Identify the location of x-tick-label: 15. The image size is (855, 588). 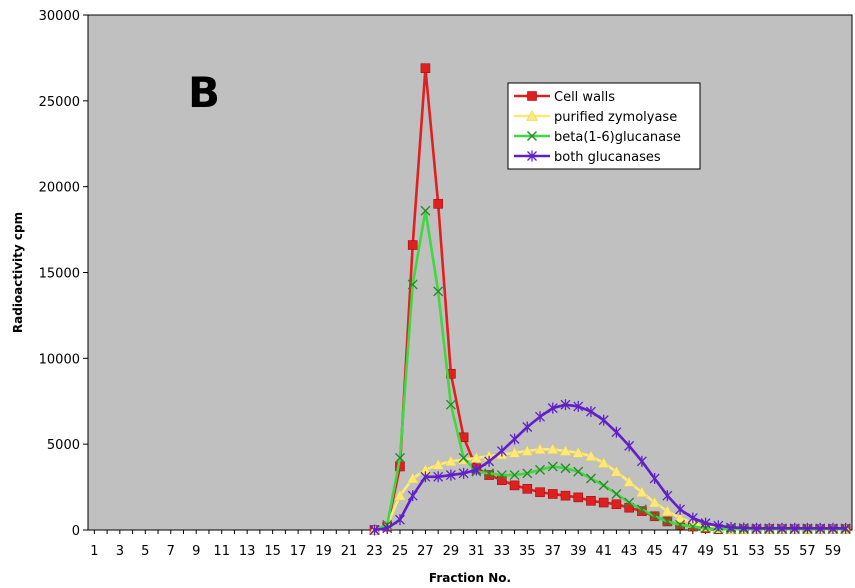
(272, 551).